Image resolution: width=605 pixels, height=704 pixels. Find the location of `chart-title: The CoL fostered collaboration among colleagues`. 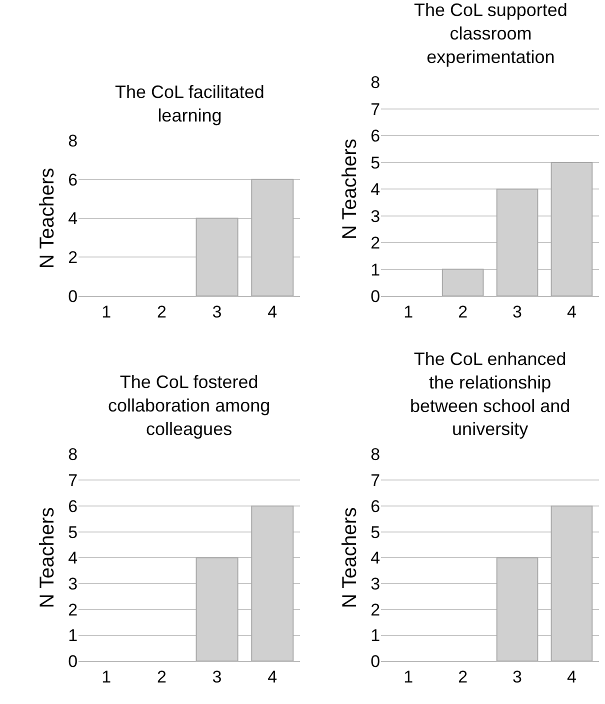

chart-title: The CoL fostered collaboration among colleagues is located at coordinates (189, 405).